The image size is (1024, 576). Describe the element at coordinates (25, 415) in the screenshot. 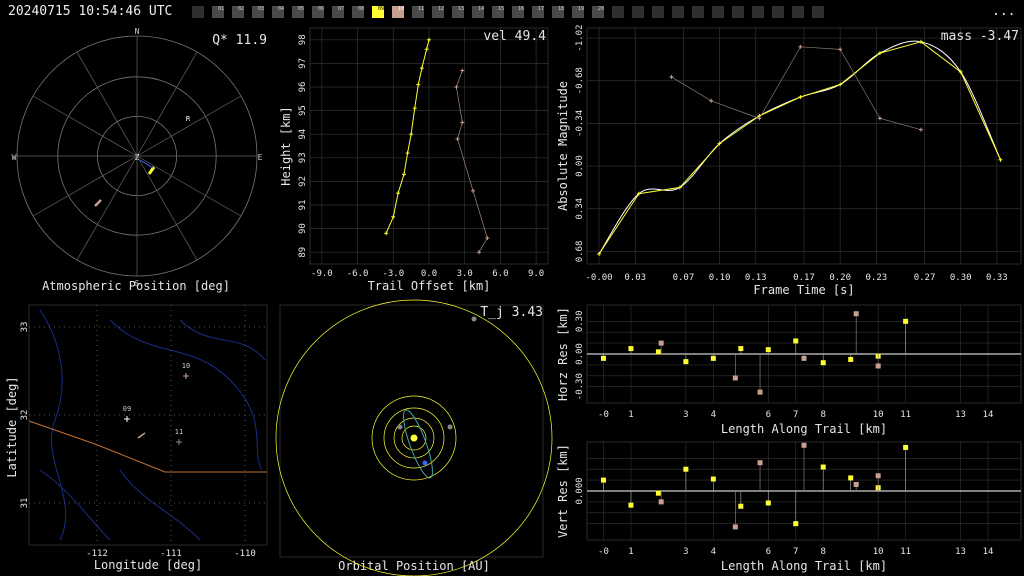

I see `map-ytick: 32` at that location.